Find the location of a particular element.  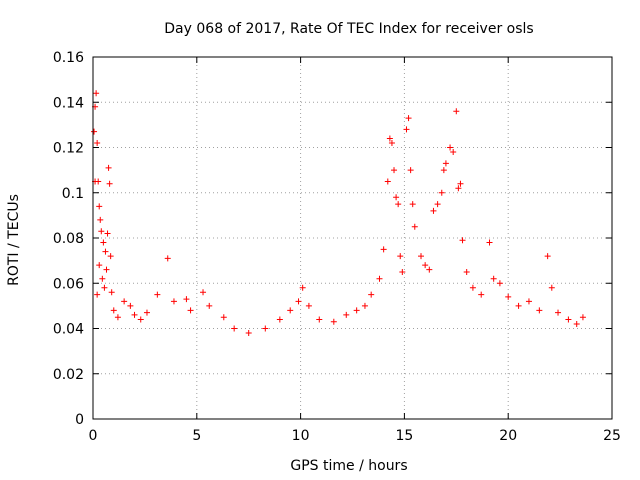

y-tick-label: 0.16 is located at coordinates (68, 58).